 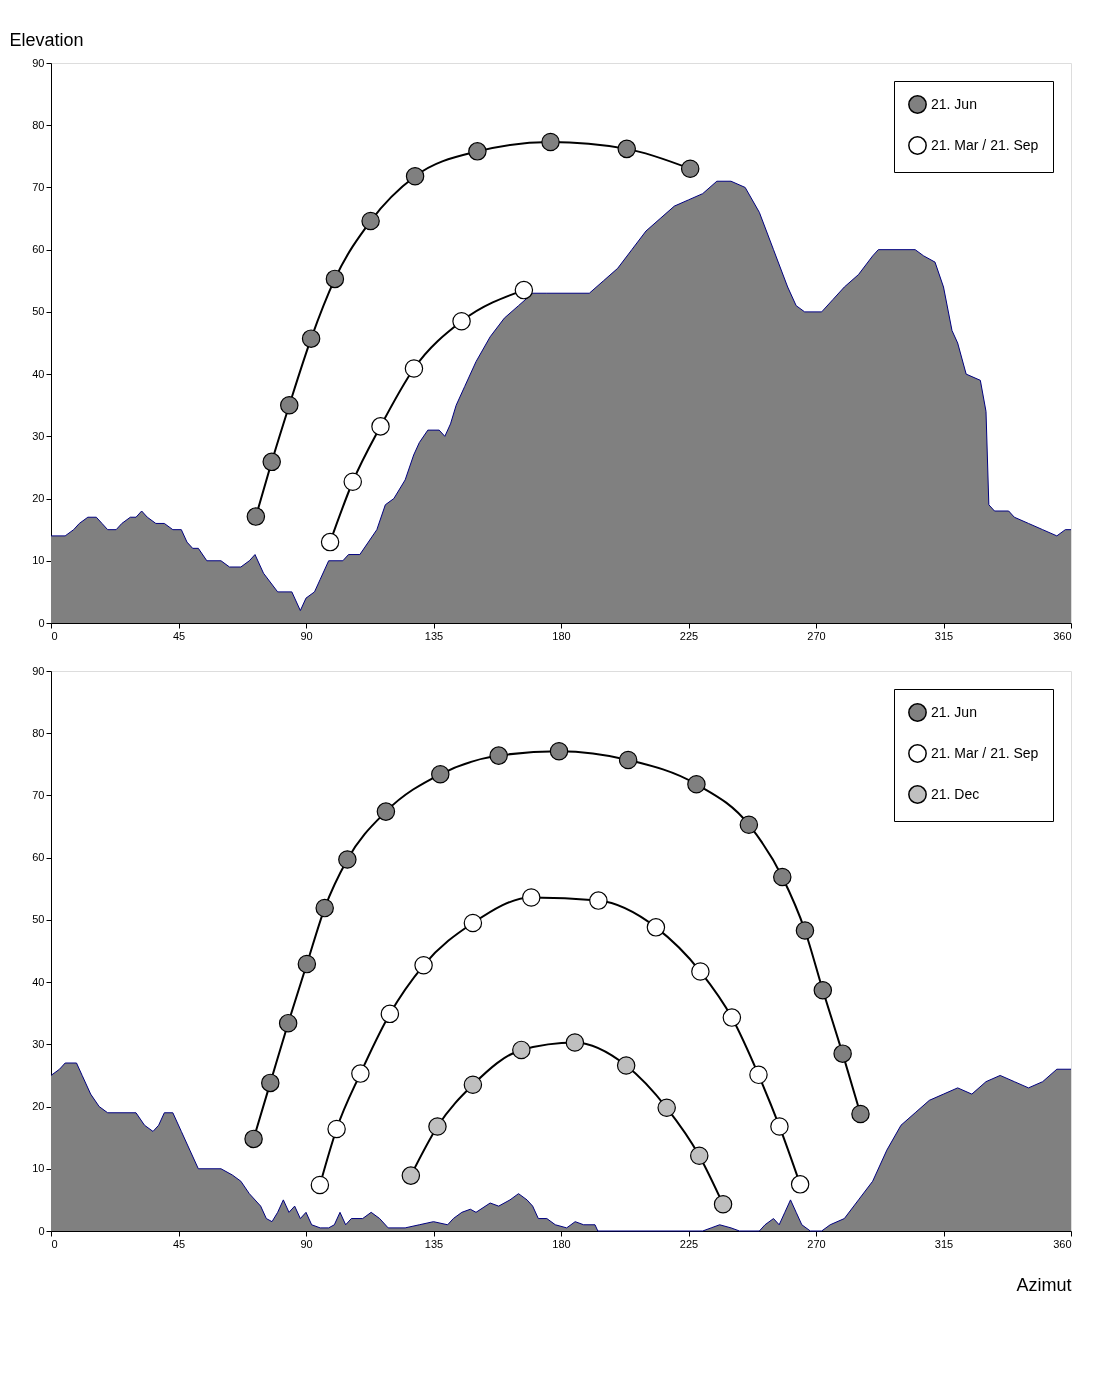 I want to click on y-axis-title: Elevation, so click(x=46, y=39).